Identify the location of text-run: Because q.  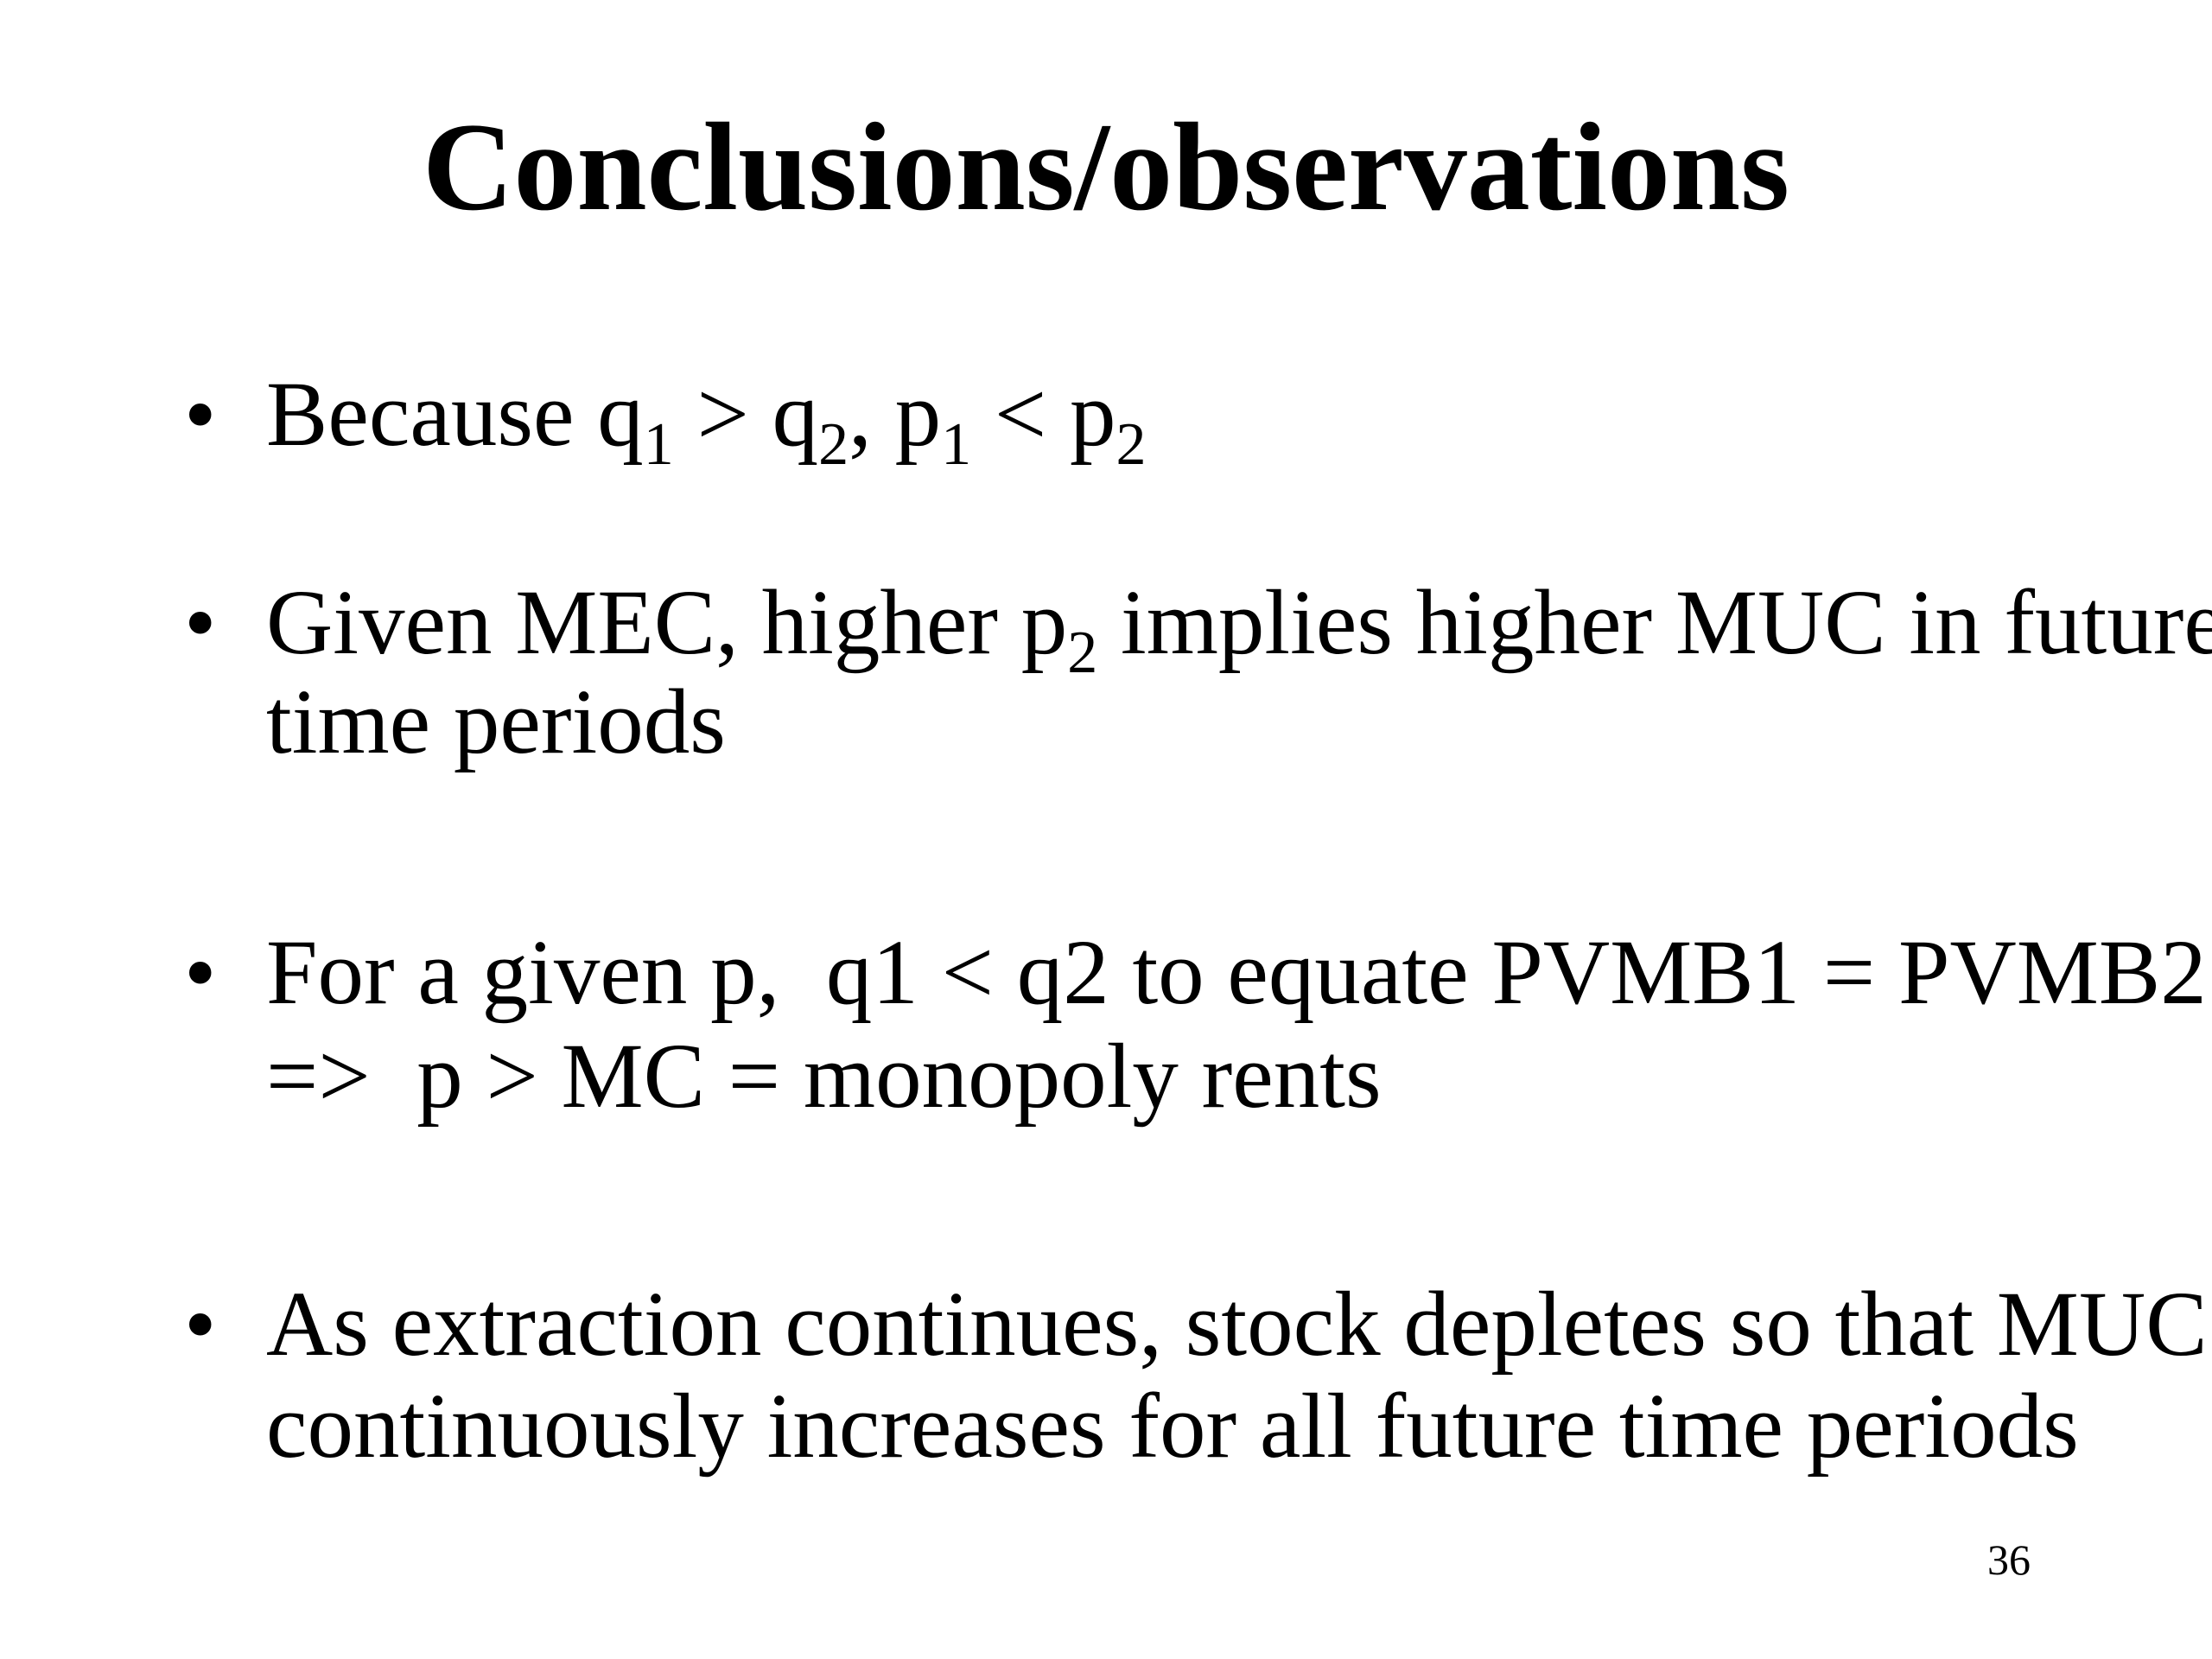
(455, 415).